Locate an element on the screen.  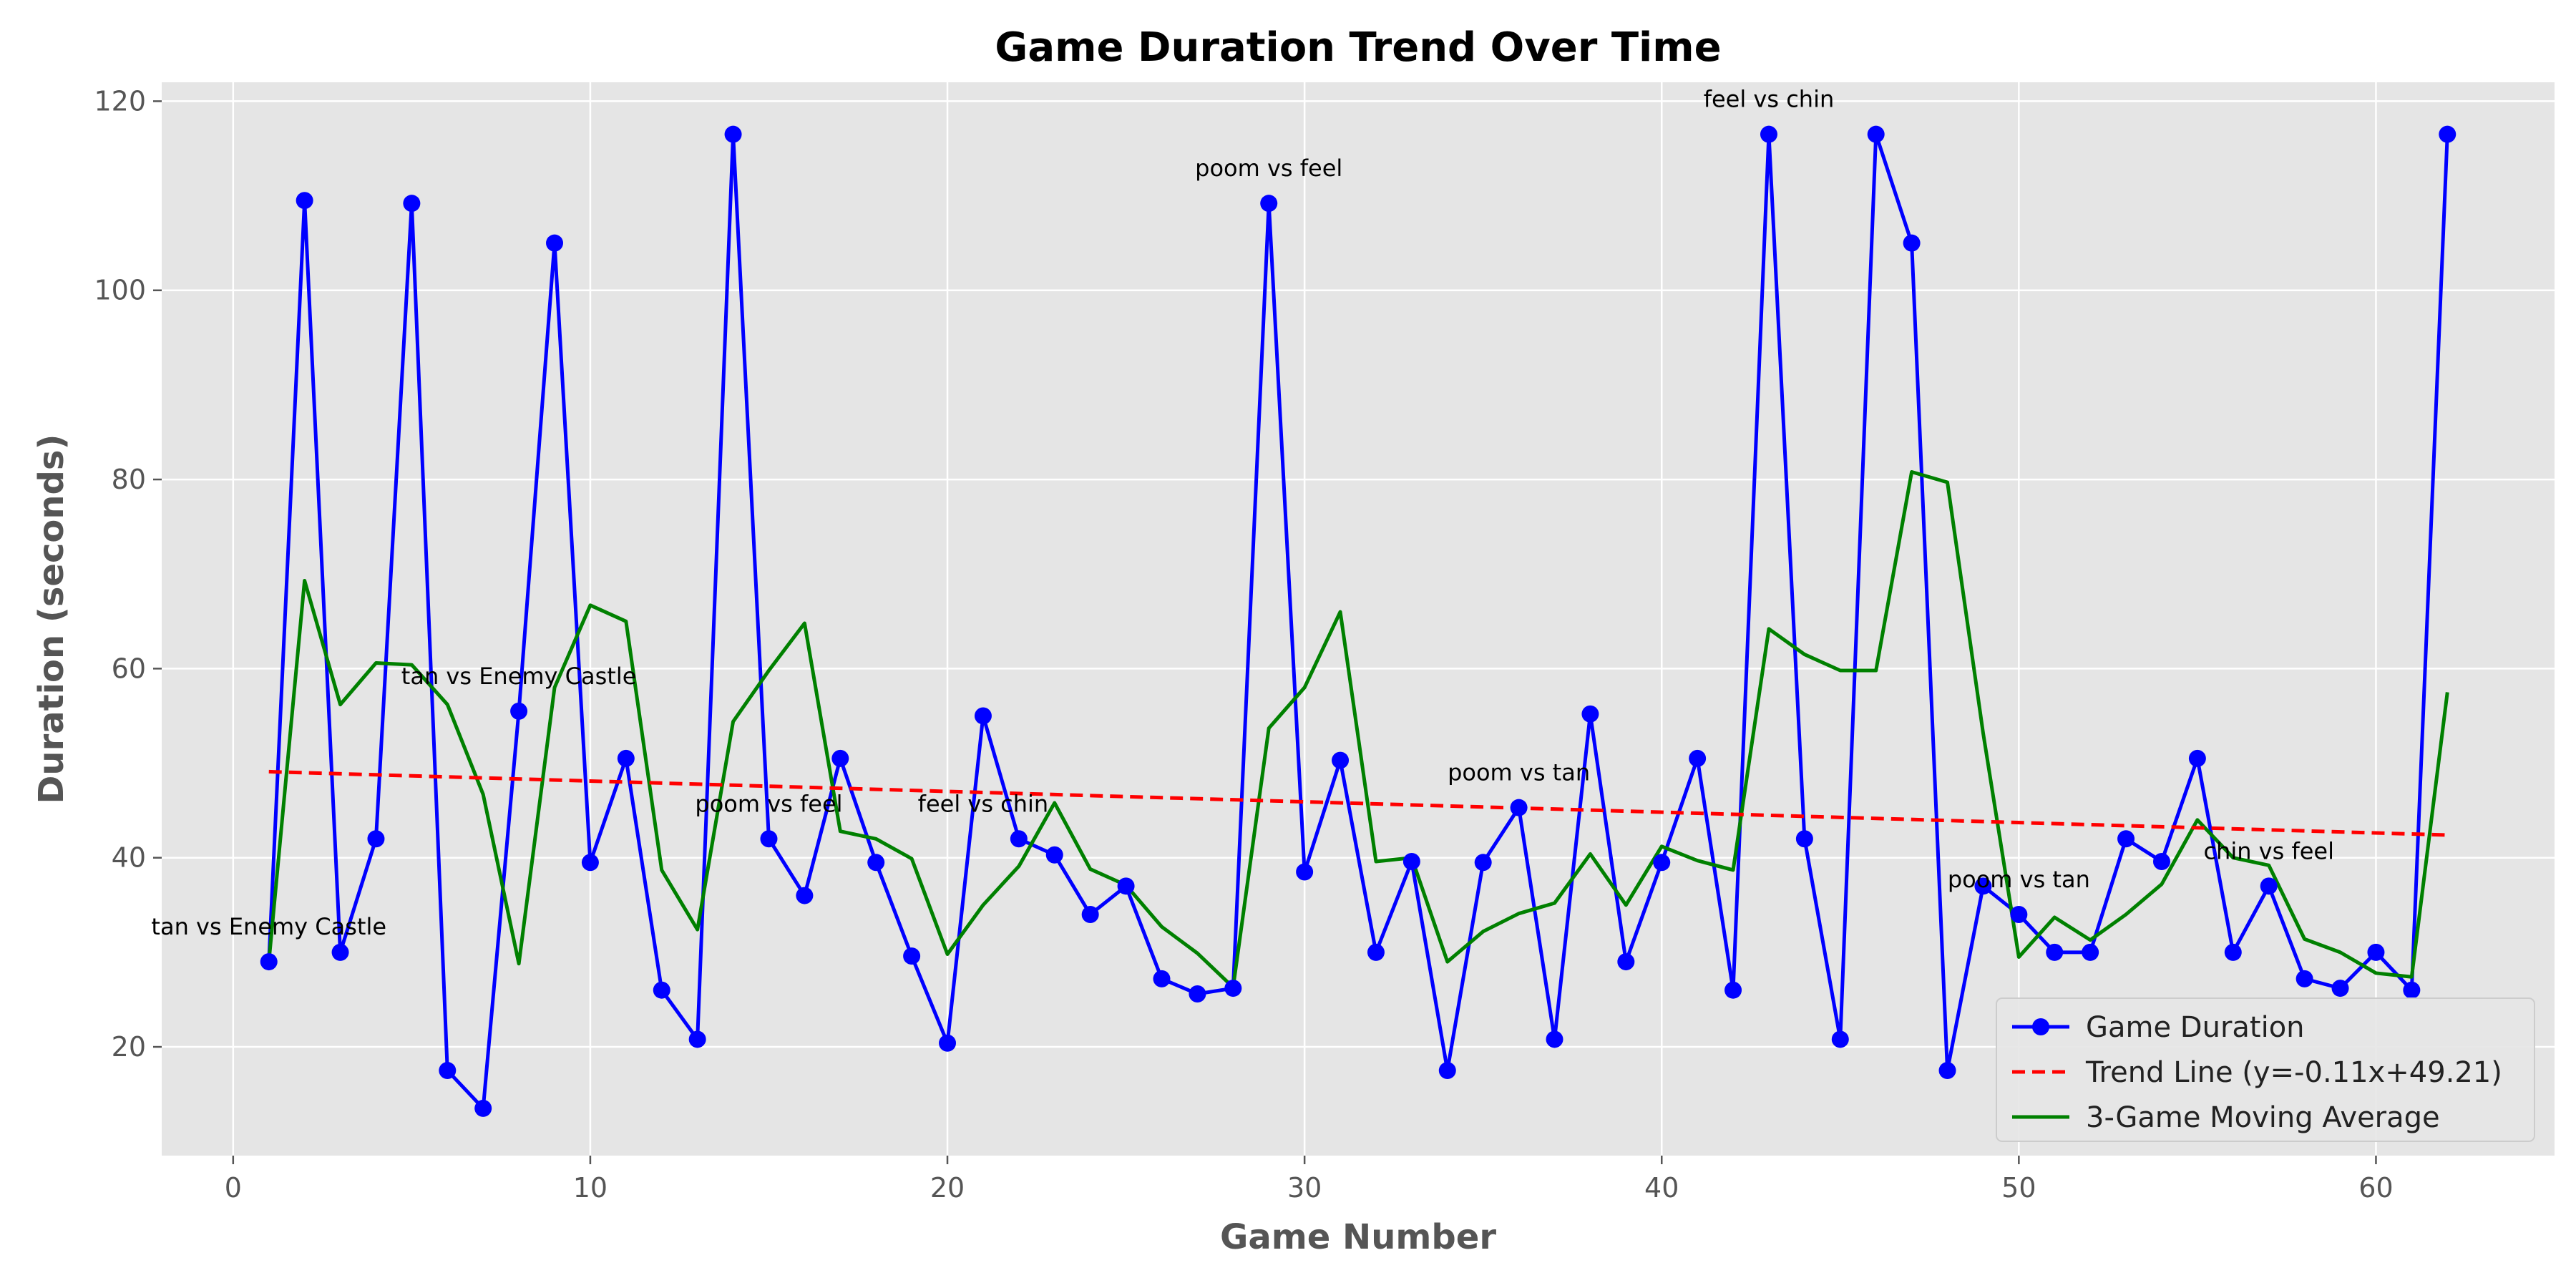
y-tick-label: 120 is located at coordinates (120, 101).